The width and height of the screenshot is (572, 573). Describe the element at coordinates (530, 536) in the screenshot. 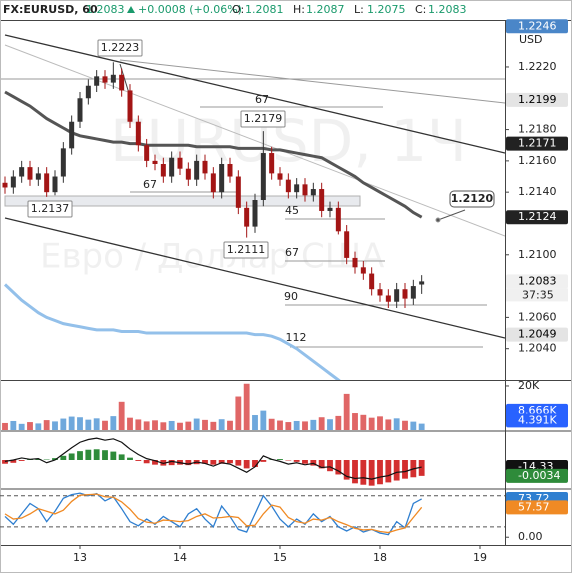

I see `y-tick-label: 0.00` at that location.